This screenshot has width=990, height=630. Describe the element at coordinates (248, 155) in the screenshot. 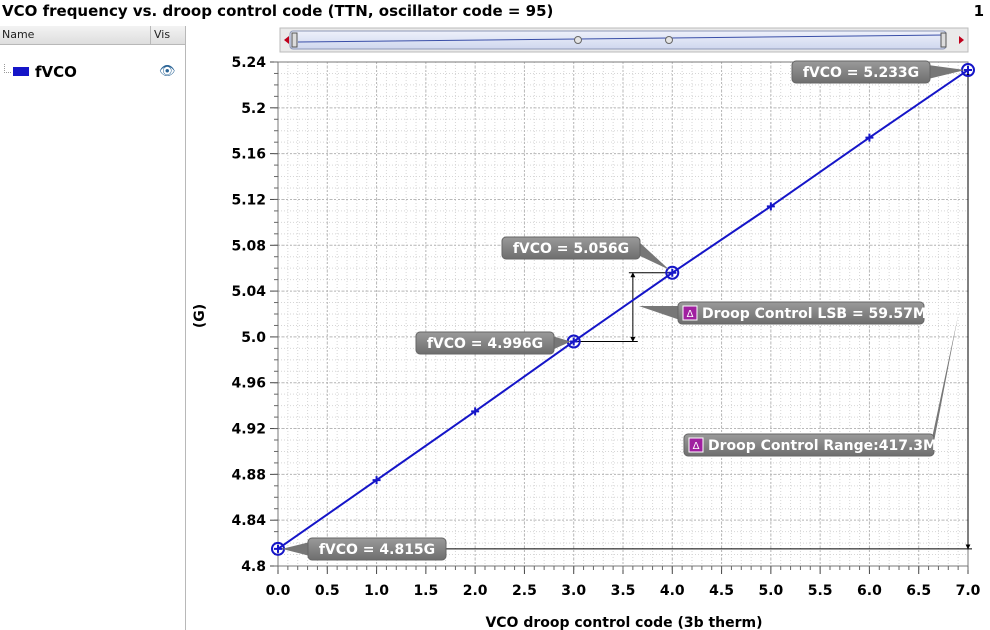

I see `y-tick-label: 5.16` at that location.